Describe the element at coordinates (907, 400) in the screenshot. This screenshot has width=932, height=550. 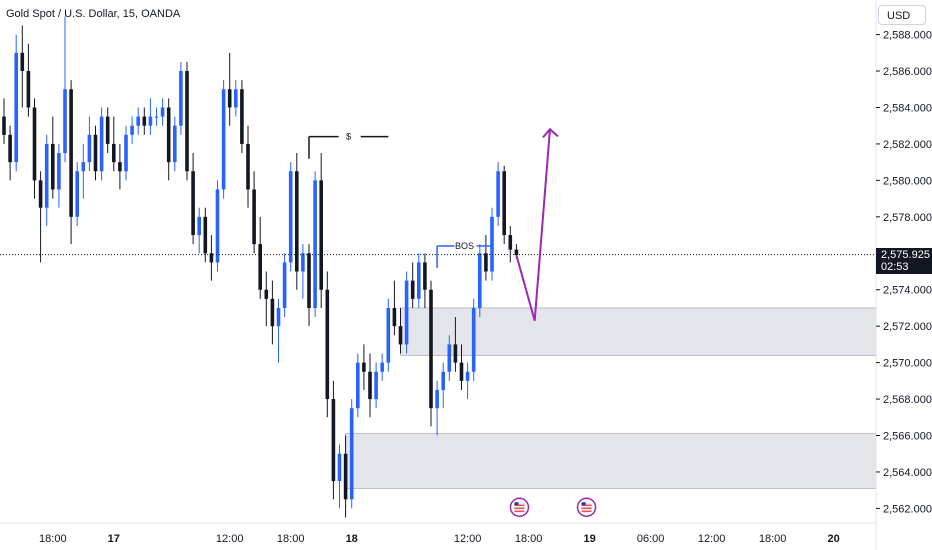
I see `y-tick-label: 2,568.000` at that location.